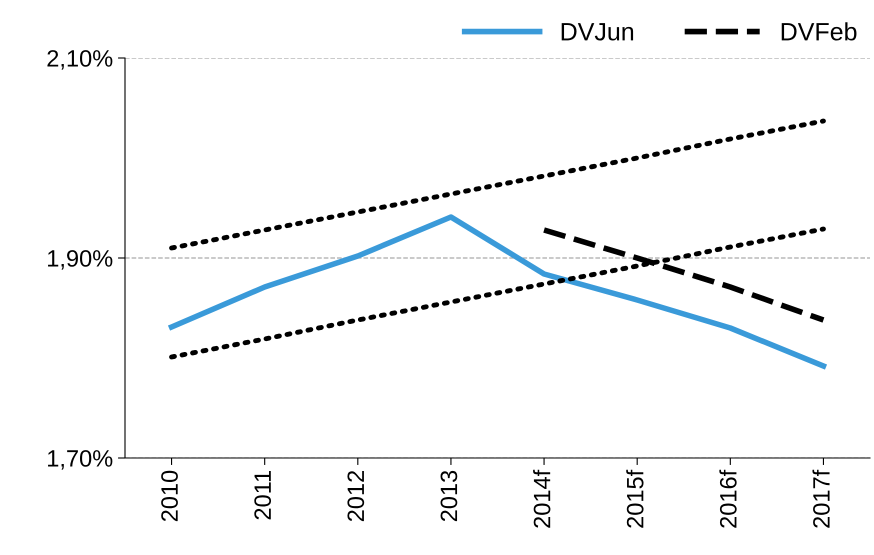 The image size is (874, 555). What do you see at coordinates (80, 260) in the screenshot?
I see `y-tick-label: 1,90%` at bounding box center [80, 260].